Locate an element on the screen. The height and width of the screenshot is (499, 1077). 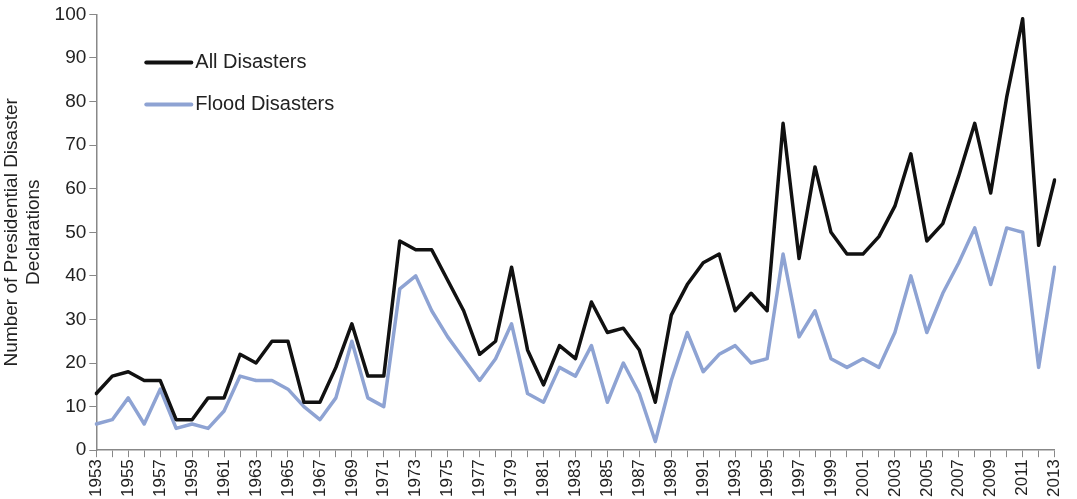
y-axis-title: Number of Presidential Disaster Declarations is located at coordinates (22, 232).